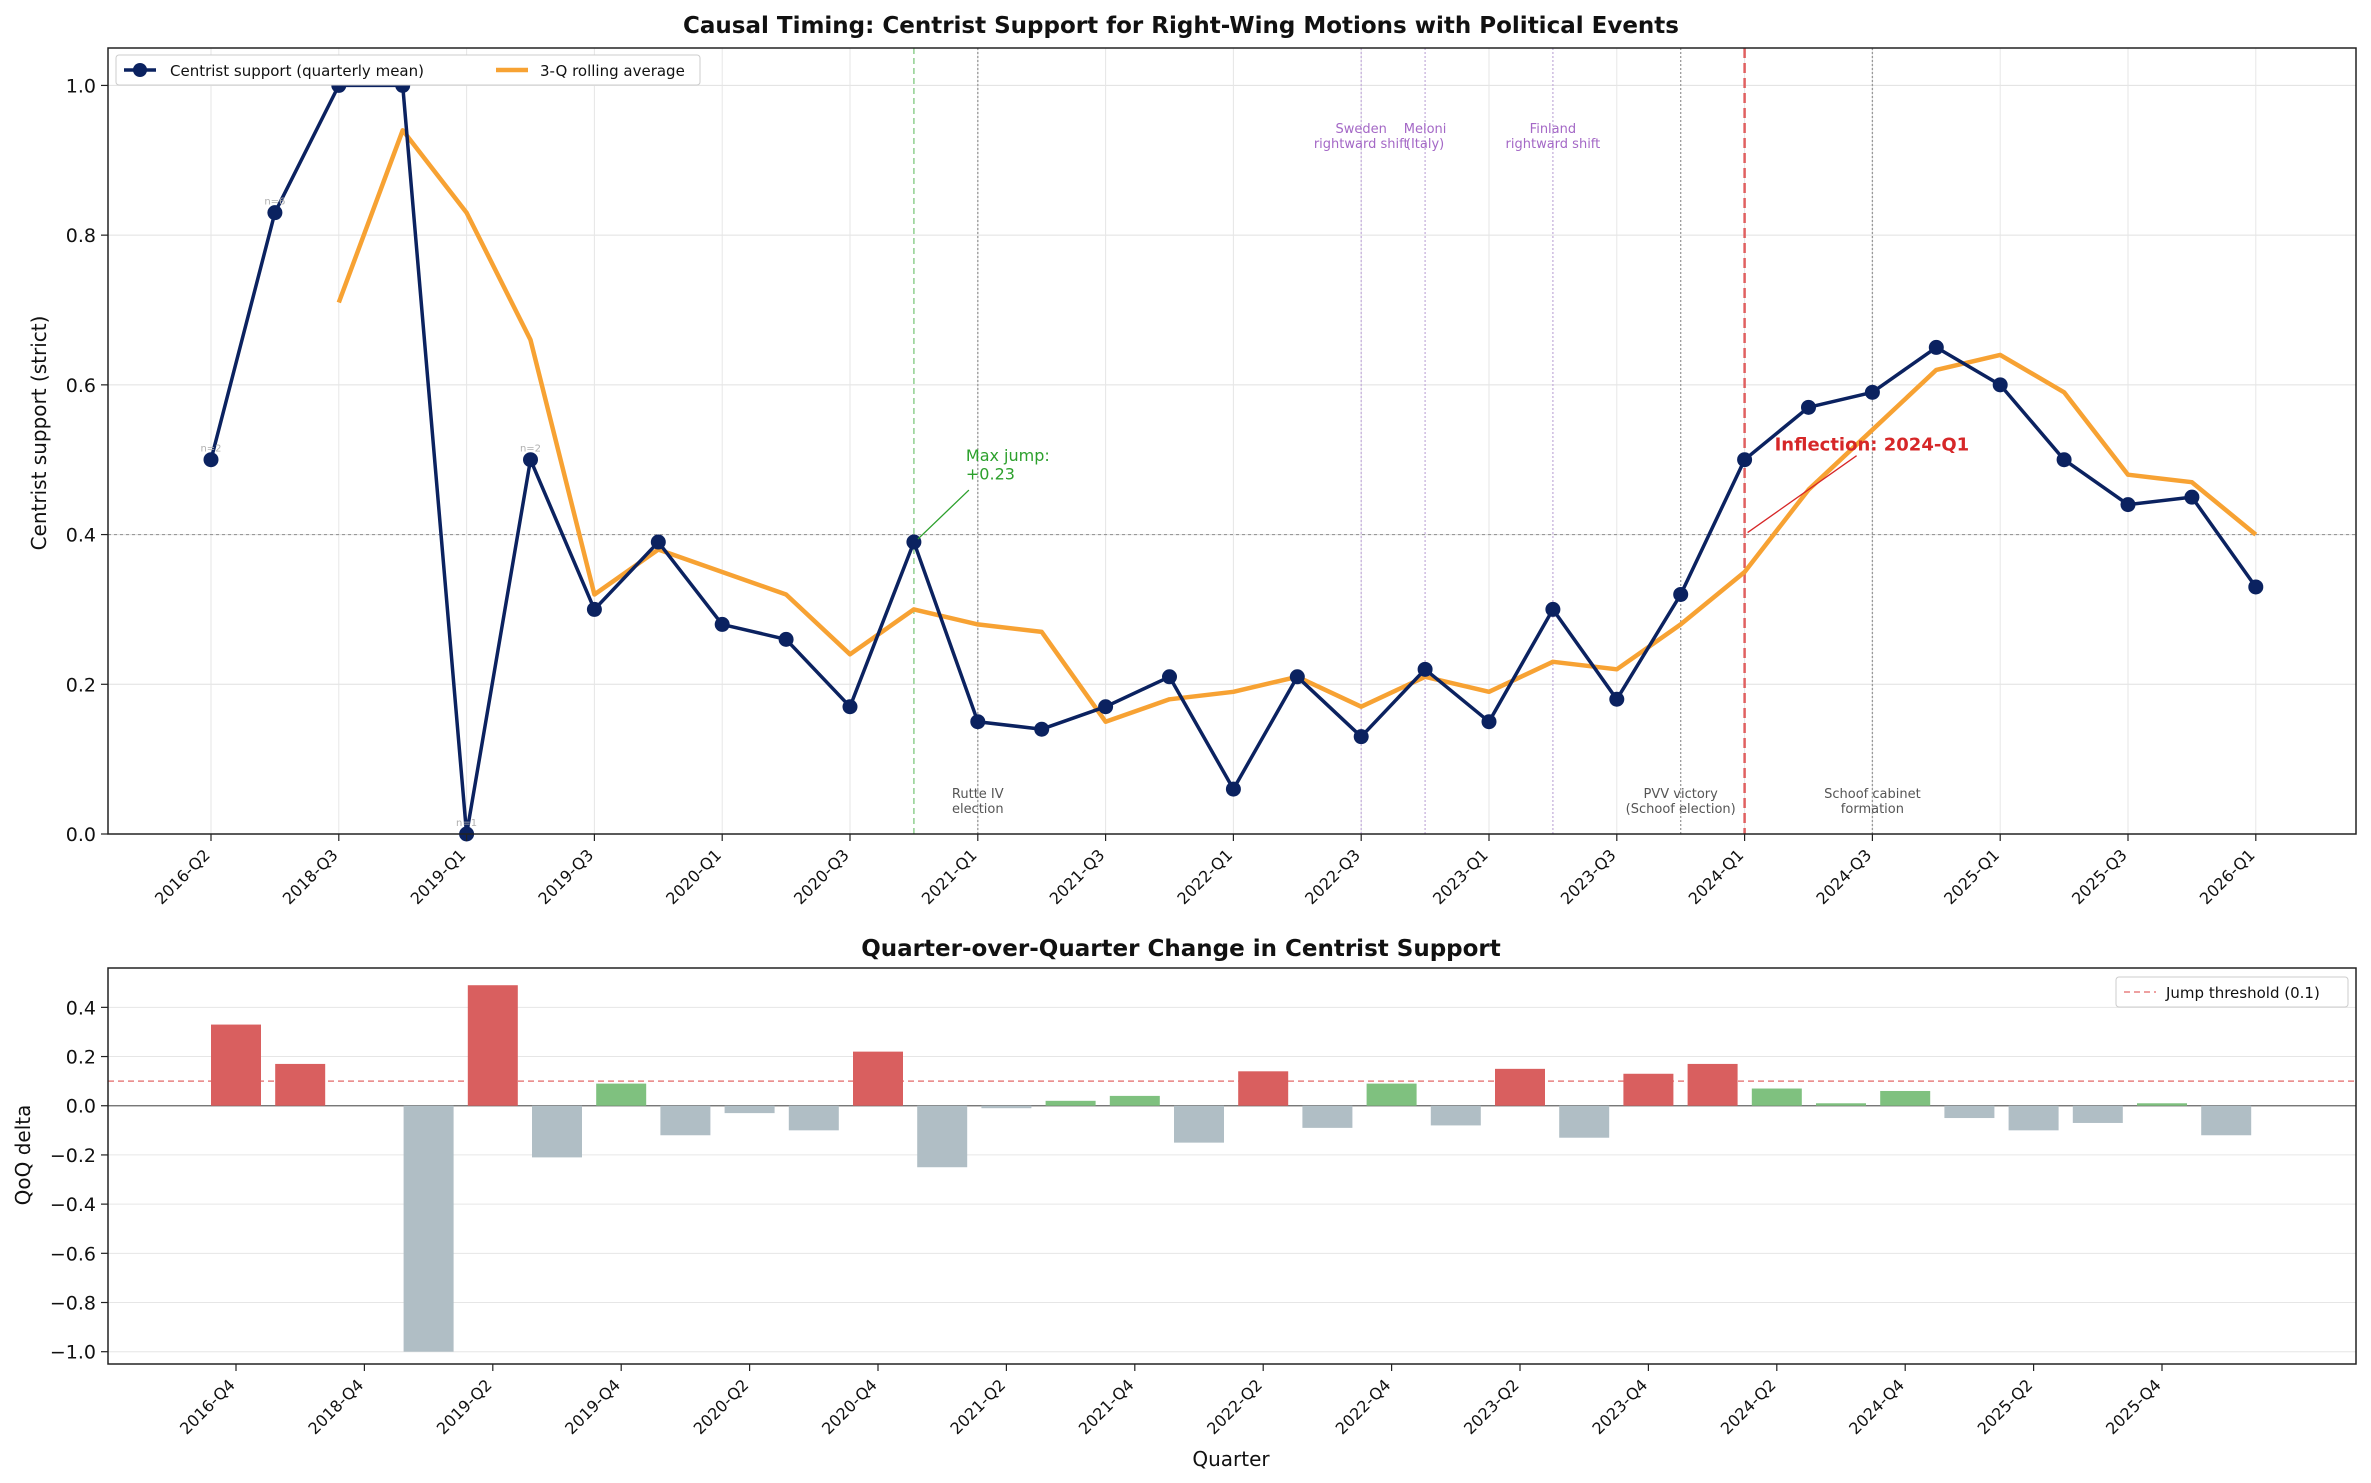 This screenshot has width=2371, height=1483. Describe the element at coordinates (73, 1353) in the screenshot. I see `bottom-ytick-label: −1.0` at that location.